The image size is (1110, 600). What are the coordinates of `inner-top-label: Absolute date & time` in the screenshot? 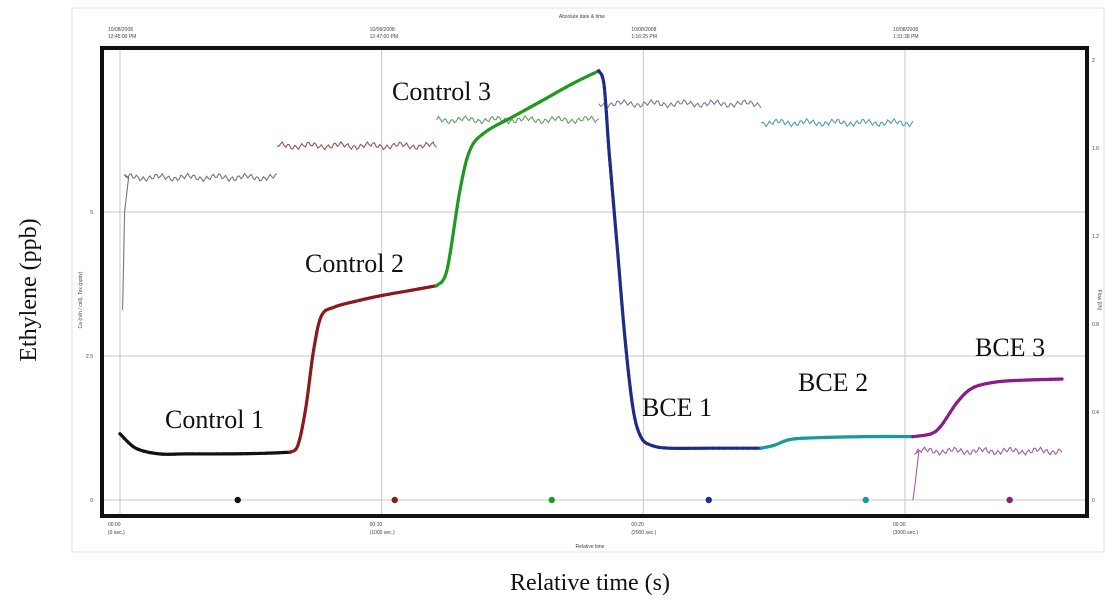 It's located at (582, 17).